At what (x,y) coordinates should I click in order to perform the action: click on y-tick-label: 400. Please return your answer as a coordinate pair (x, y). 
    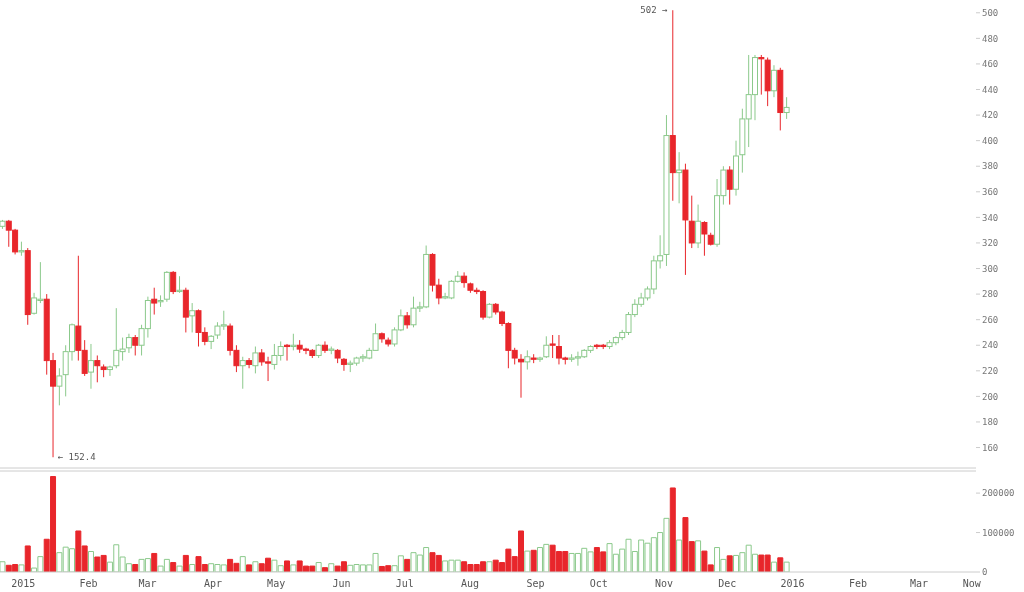
    Looking at the image, I should click on (990, 140).